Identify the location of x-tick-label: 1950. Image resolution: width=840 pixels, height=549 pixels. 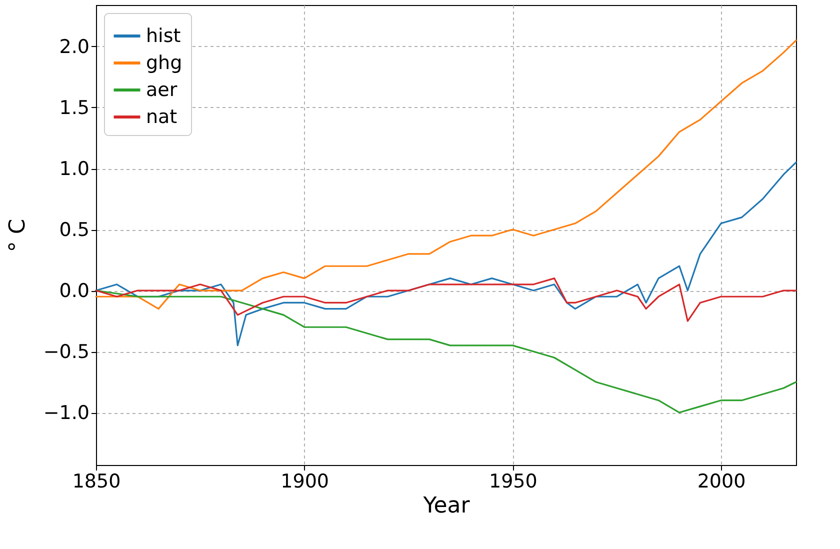
(513, 481).